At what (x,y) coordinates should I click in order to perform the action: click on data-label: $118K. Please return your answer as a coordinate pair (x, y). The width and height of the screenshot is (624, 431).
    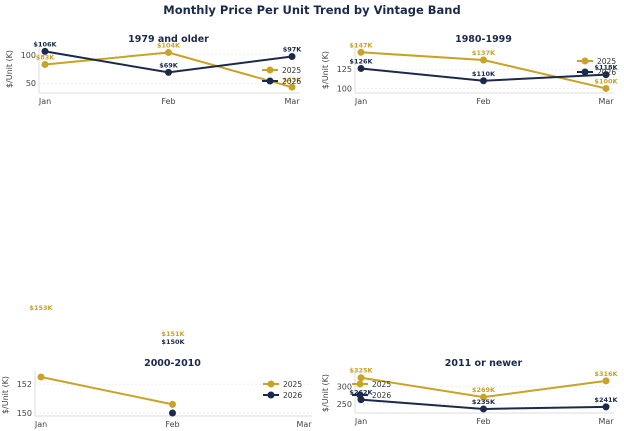
    Looking at the image, I should click on (606, 68).